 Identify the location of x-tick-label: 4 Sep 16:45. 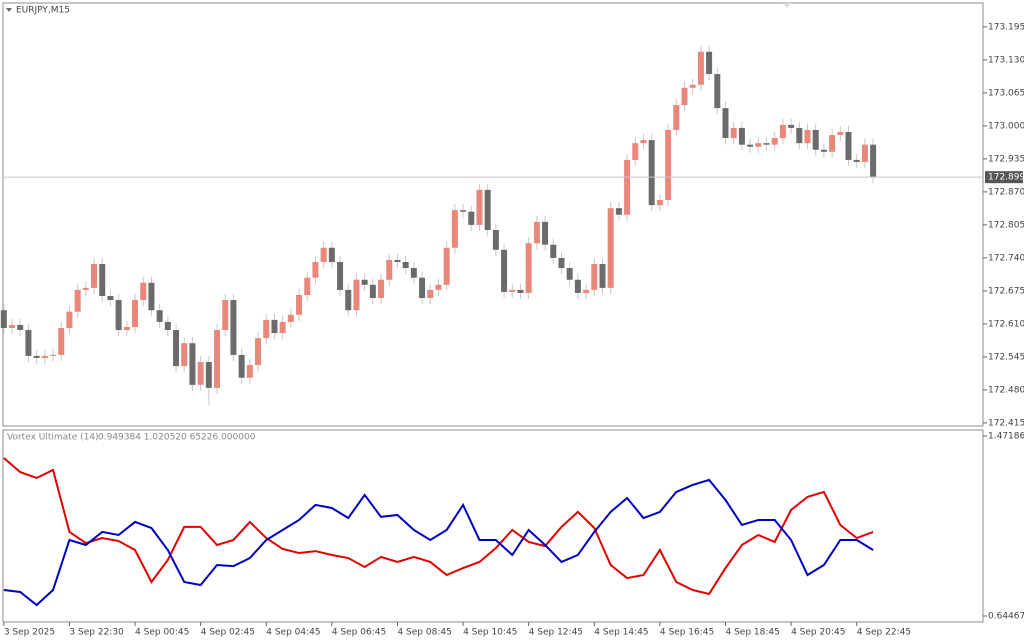
(687, 633).